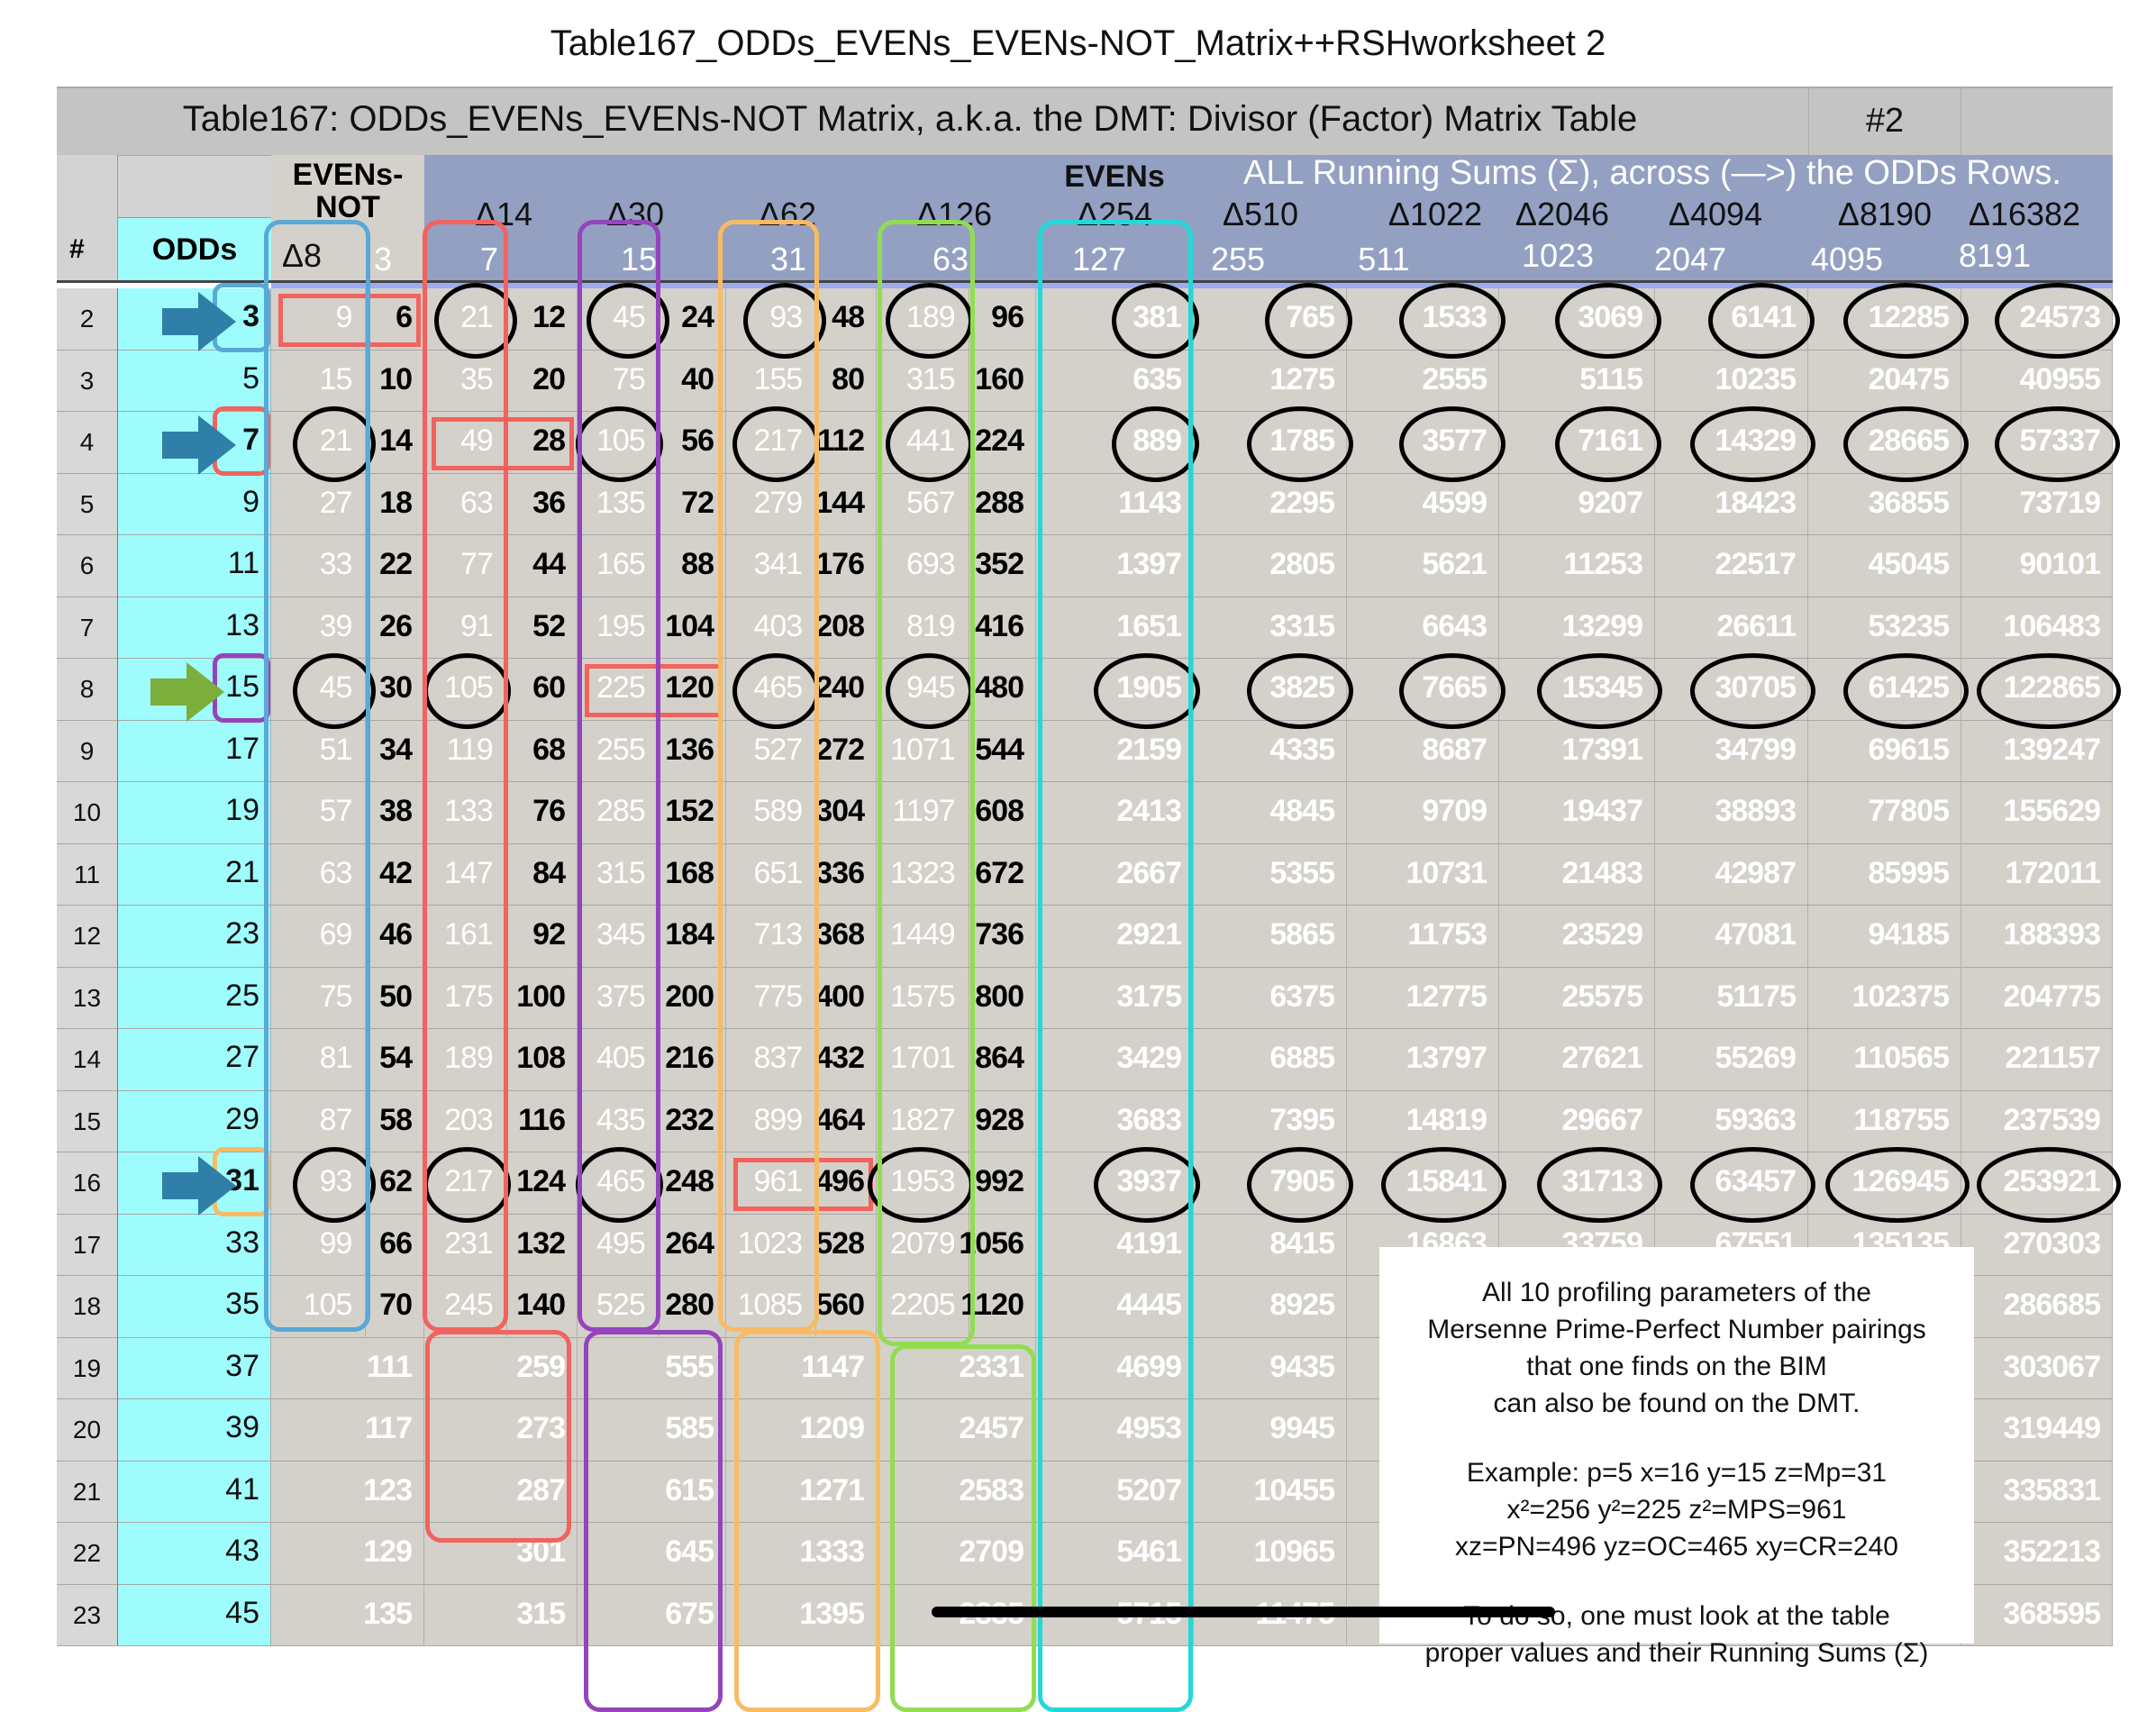 Image resolution: width=2156 pixels, height=1712 pixels. What do you see at coordinates (87, 751) in the screenshot?
I see `row-number: 9` at bounding box center [87, 751].